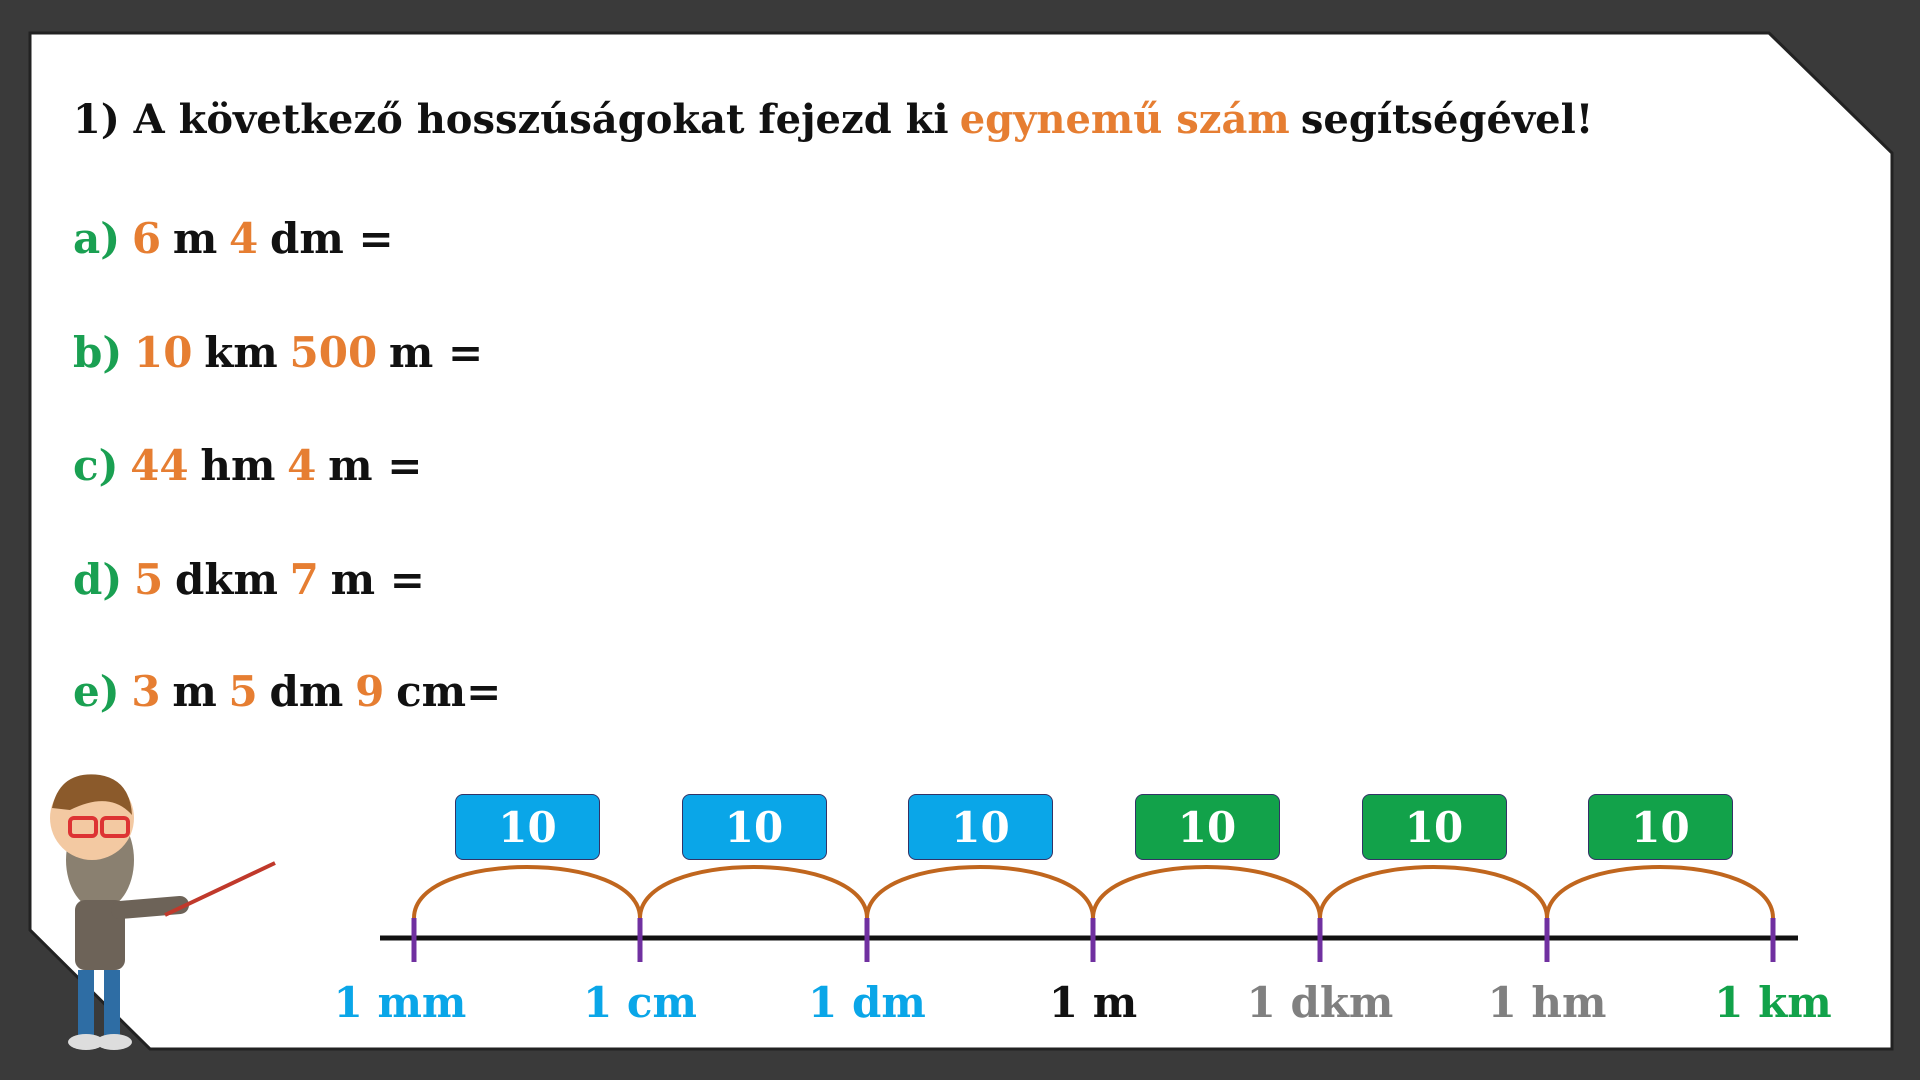  I want to click on unit-label: 1 mm, so click(400, 1002).